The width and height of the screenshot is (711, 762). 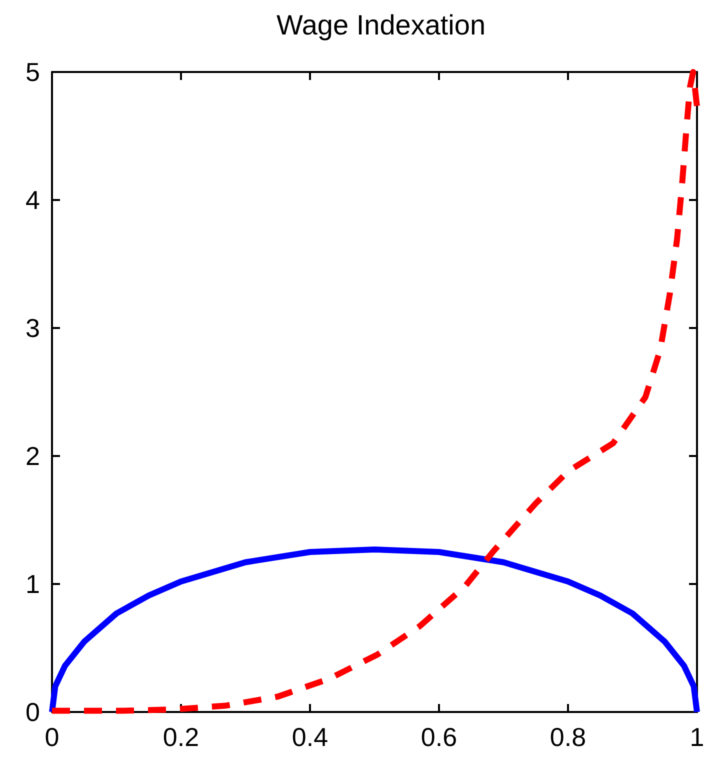 What do you see at coordinates (310, 737) in the screenshot?
I see `x-tick-label: 0.4` at bounding box center [310, 737].